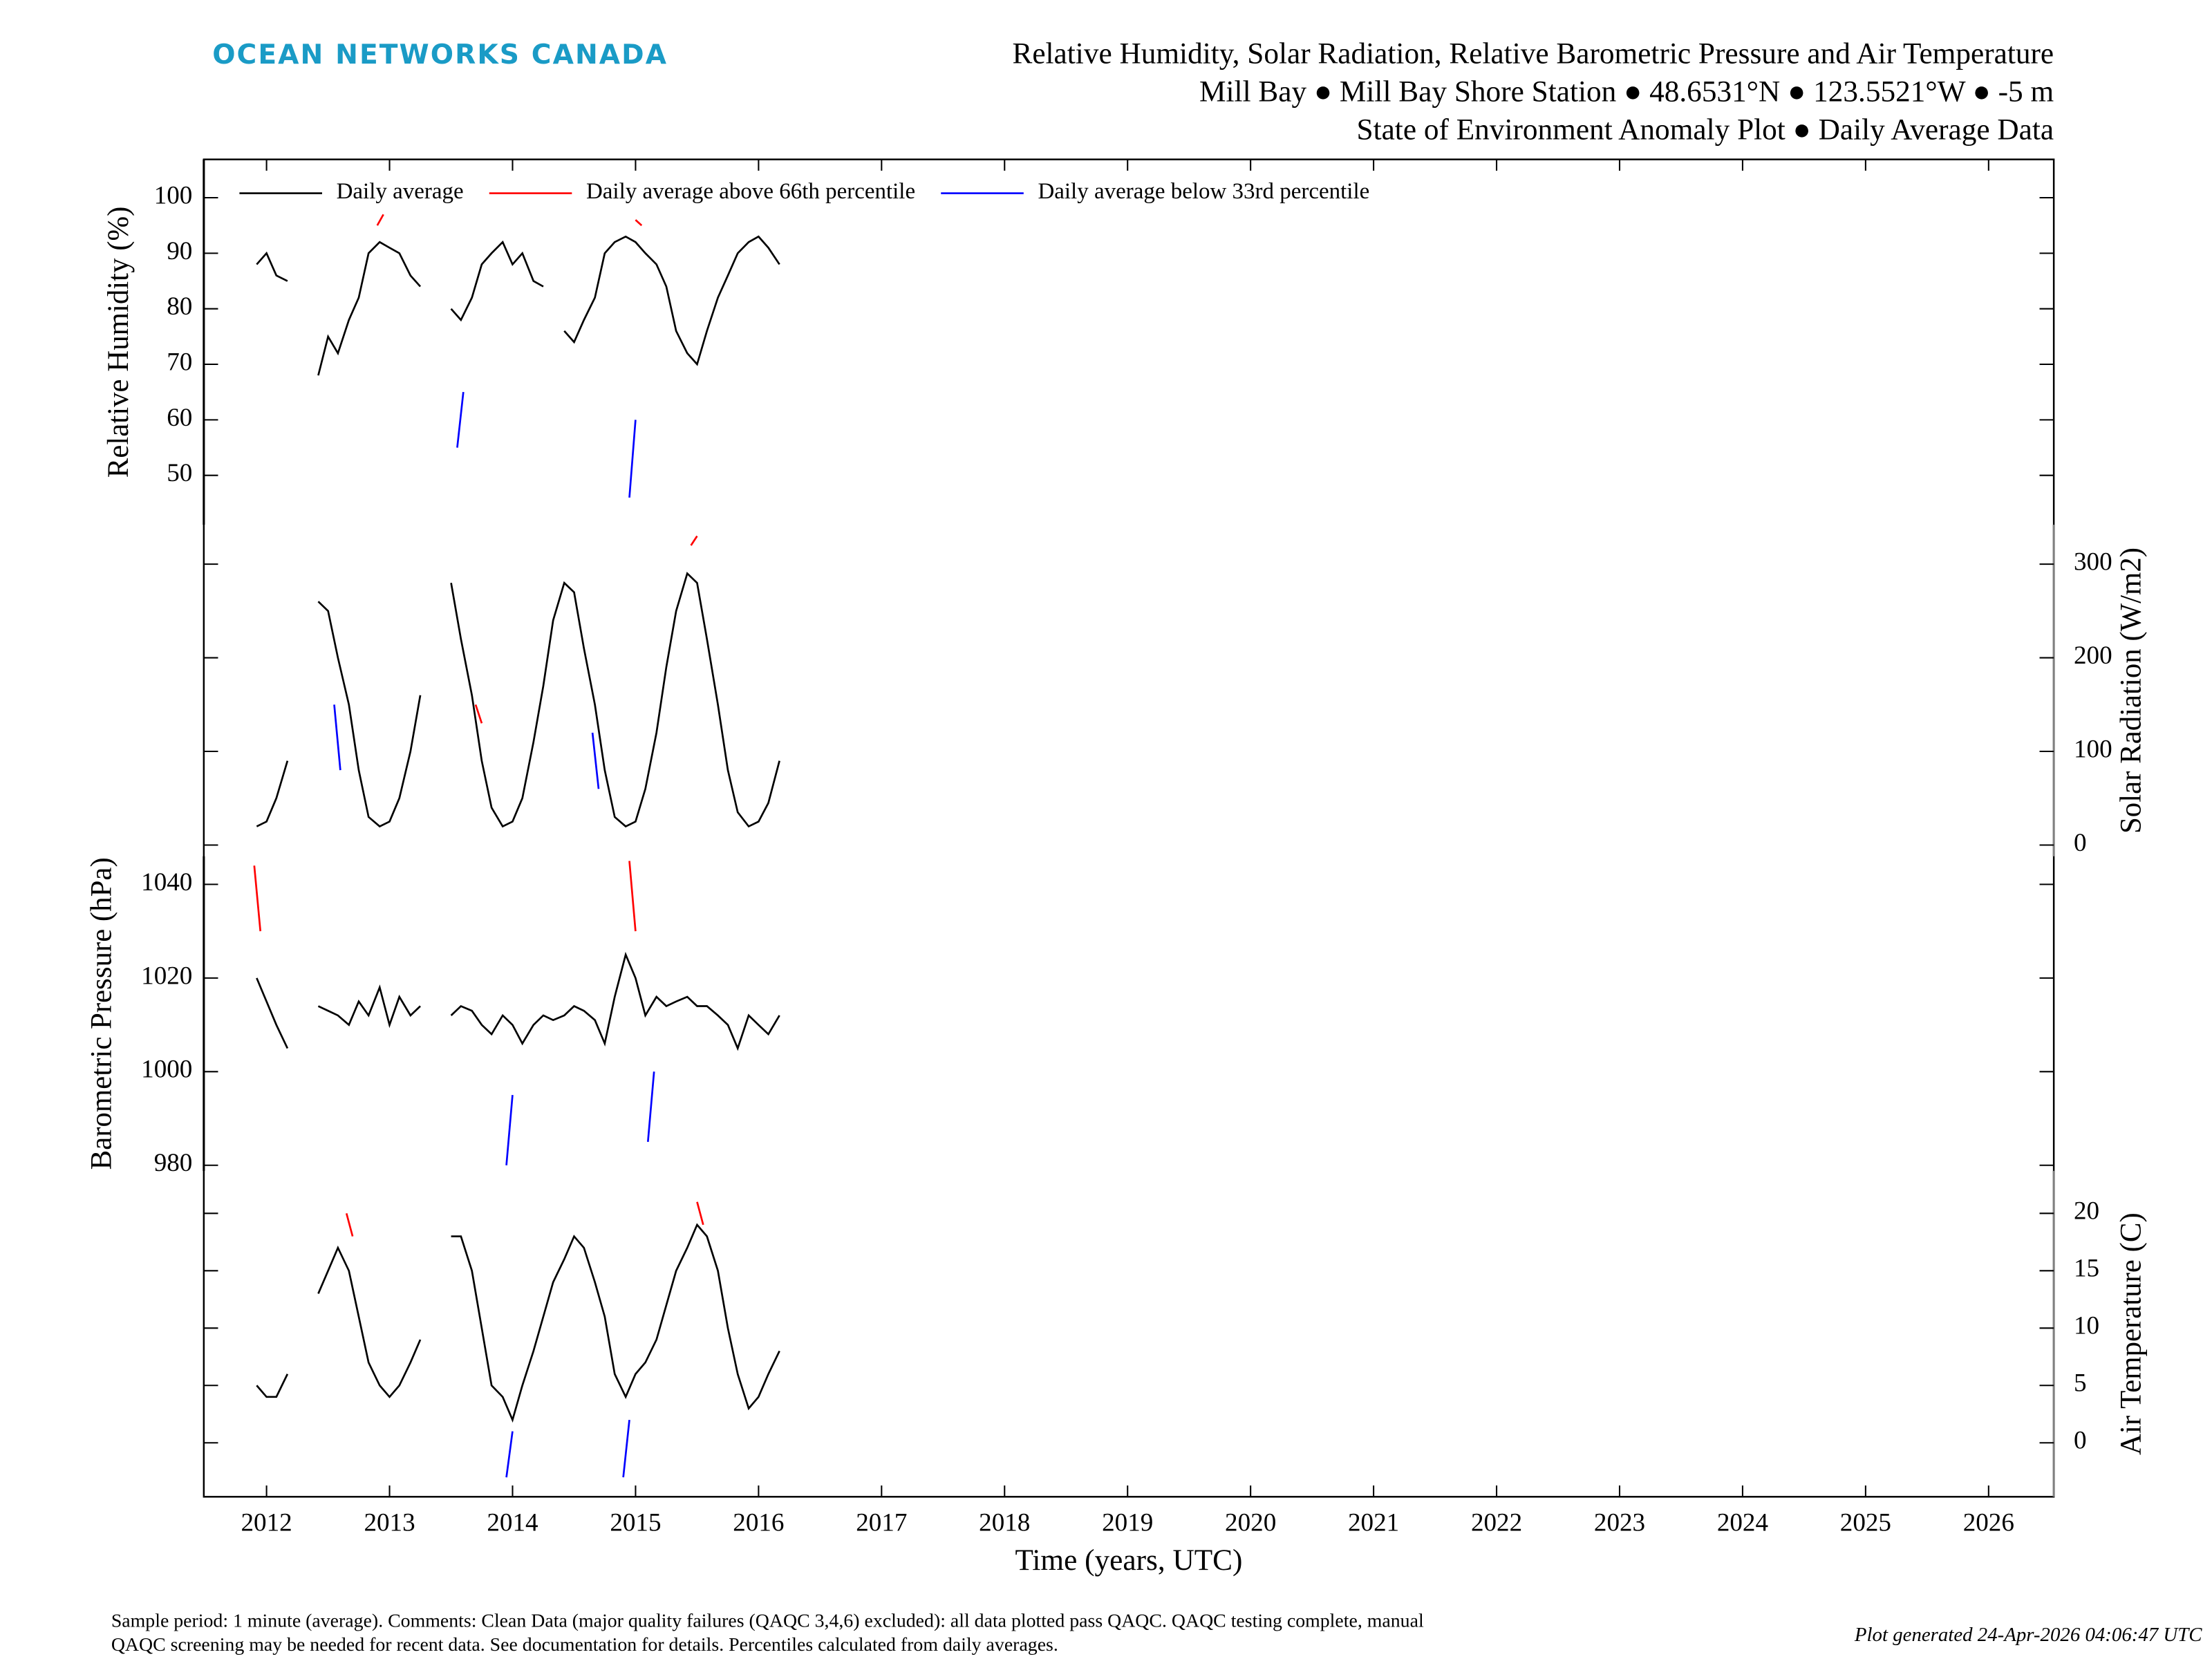 Image resolution: width=2212 pixels, height=1659 pixels. What do you see at coordinates (180, 362) in the screenshot?
I see `y-tick-label: 70` at bounding box center [180, 362].